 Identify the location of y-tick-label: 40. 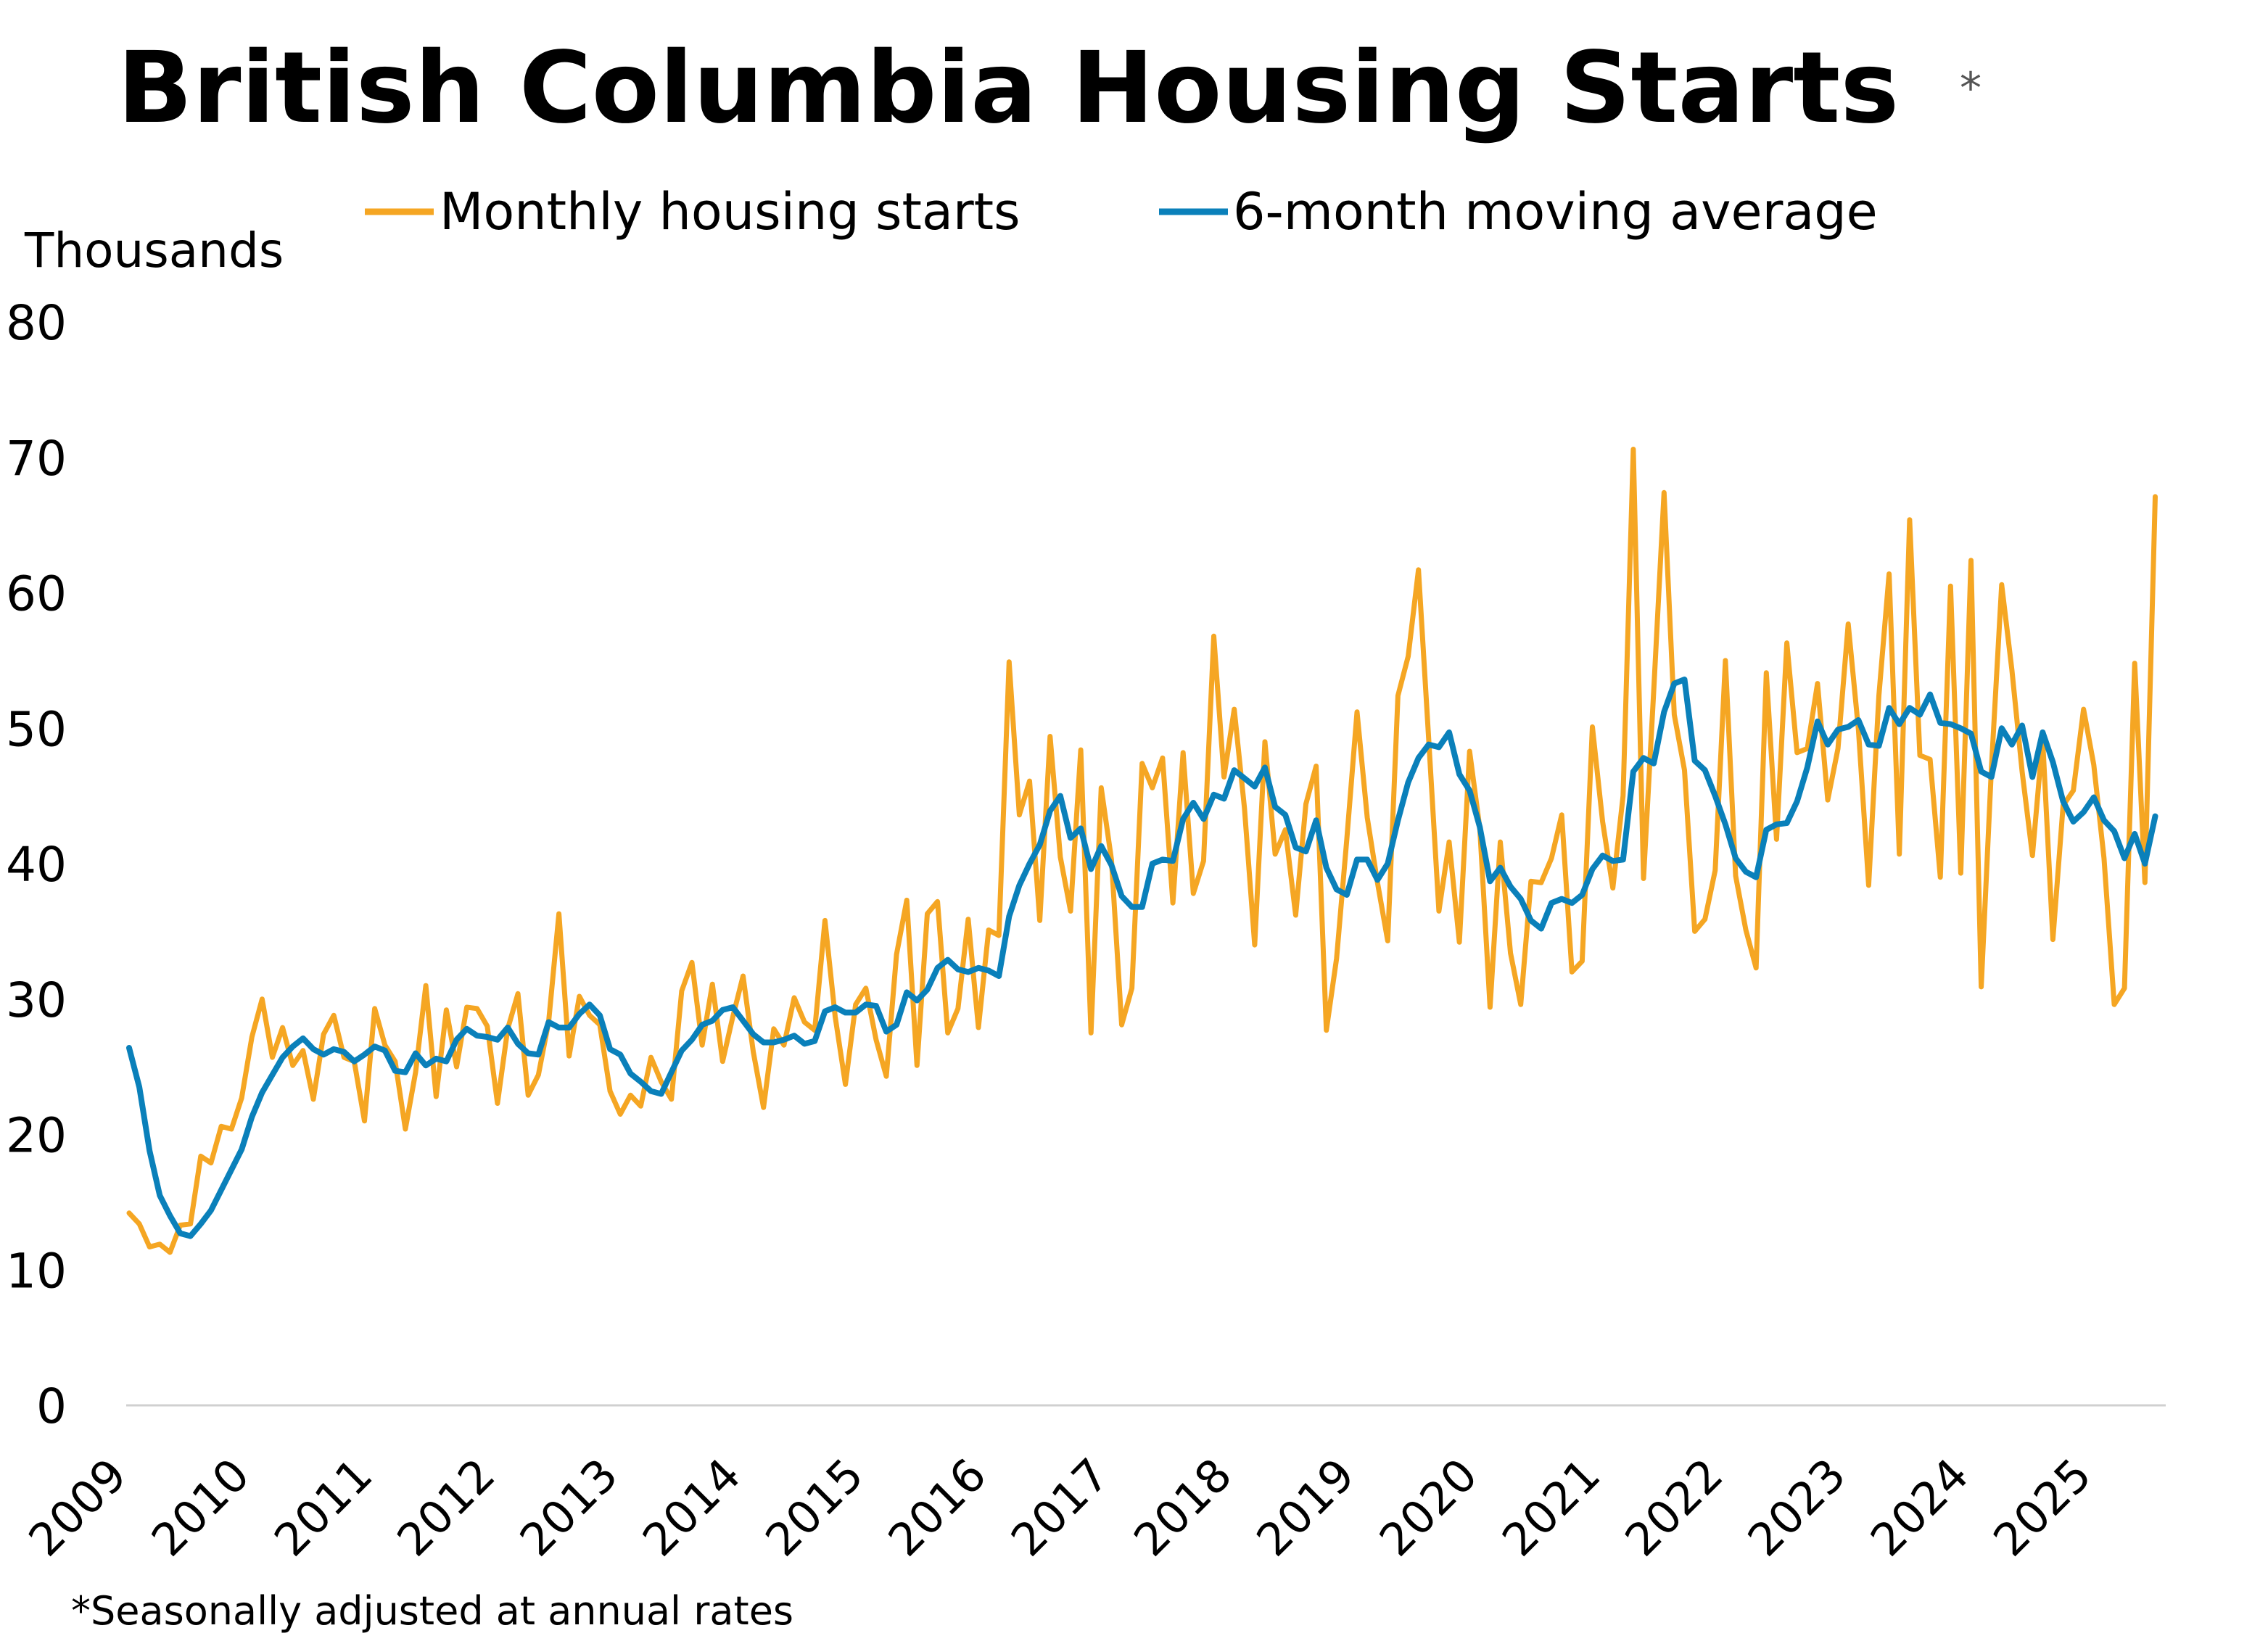
(36, 865).